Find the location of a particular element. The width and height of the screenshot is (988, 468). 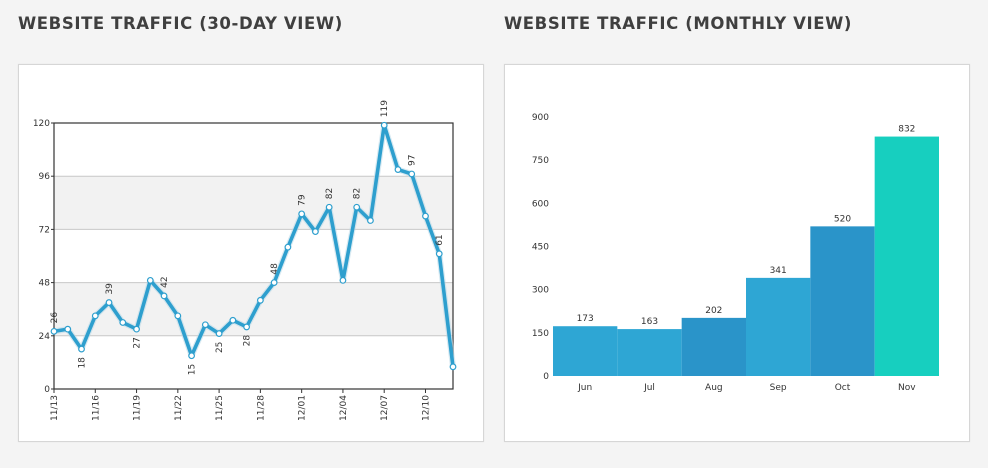

point-label: 28 is located at coordinates (248, 341).